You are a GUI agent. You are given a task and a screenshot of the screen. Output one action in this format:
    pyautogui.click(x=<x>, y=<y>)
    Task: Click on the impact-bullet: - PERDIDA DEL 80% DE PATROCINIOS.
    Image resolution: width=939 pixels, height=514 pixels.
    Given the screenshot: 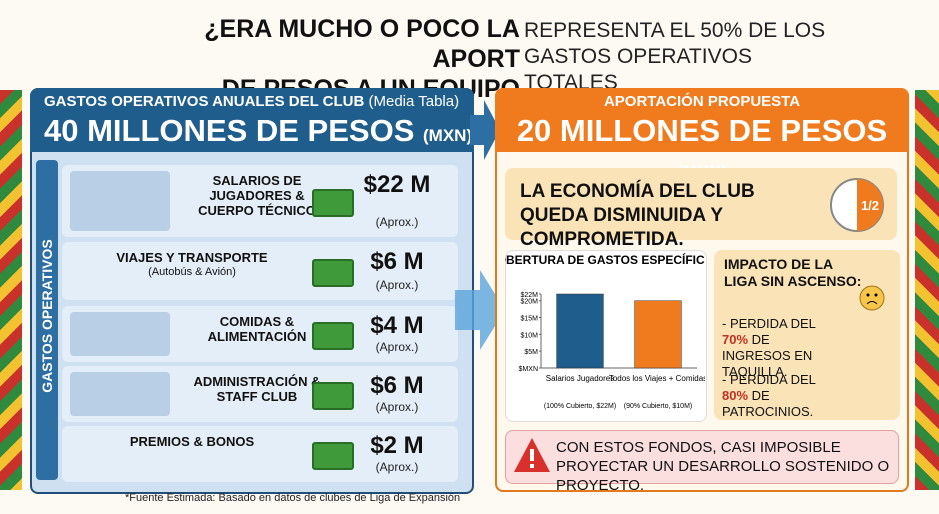 What is the action you would take?
    pyautogui.click(x=782, y=396)
    